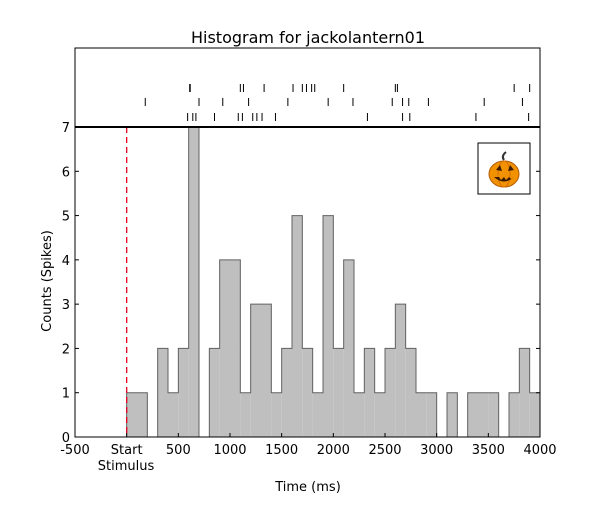  What do you see at coordinates (47, 281) in the screenshot?
I see `y-axis-label: Counts (Spikes)` at bounding box center [47, 281].